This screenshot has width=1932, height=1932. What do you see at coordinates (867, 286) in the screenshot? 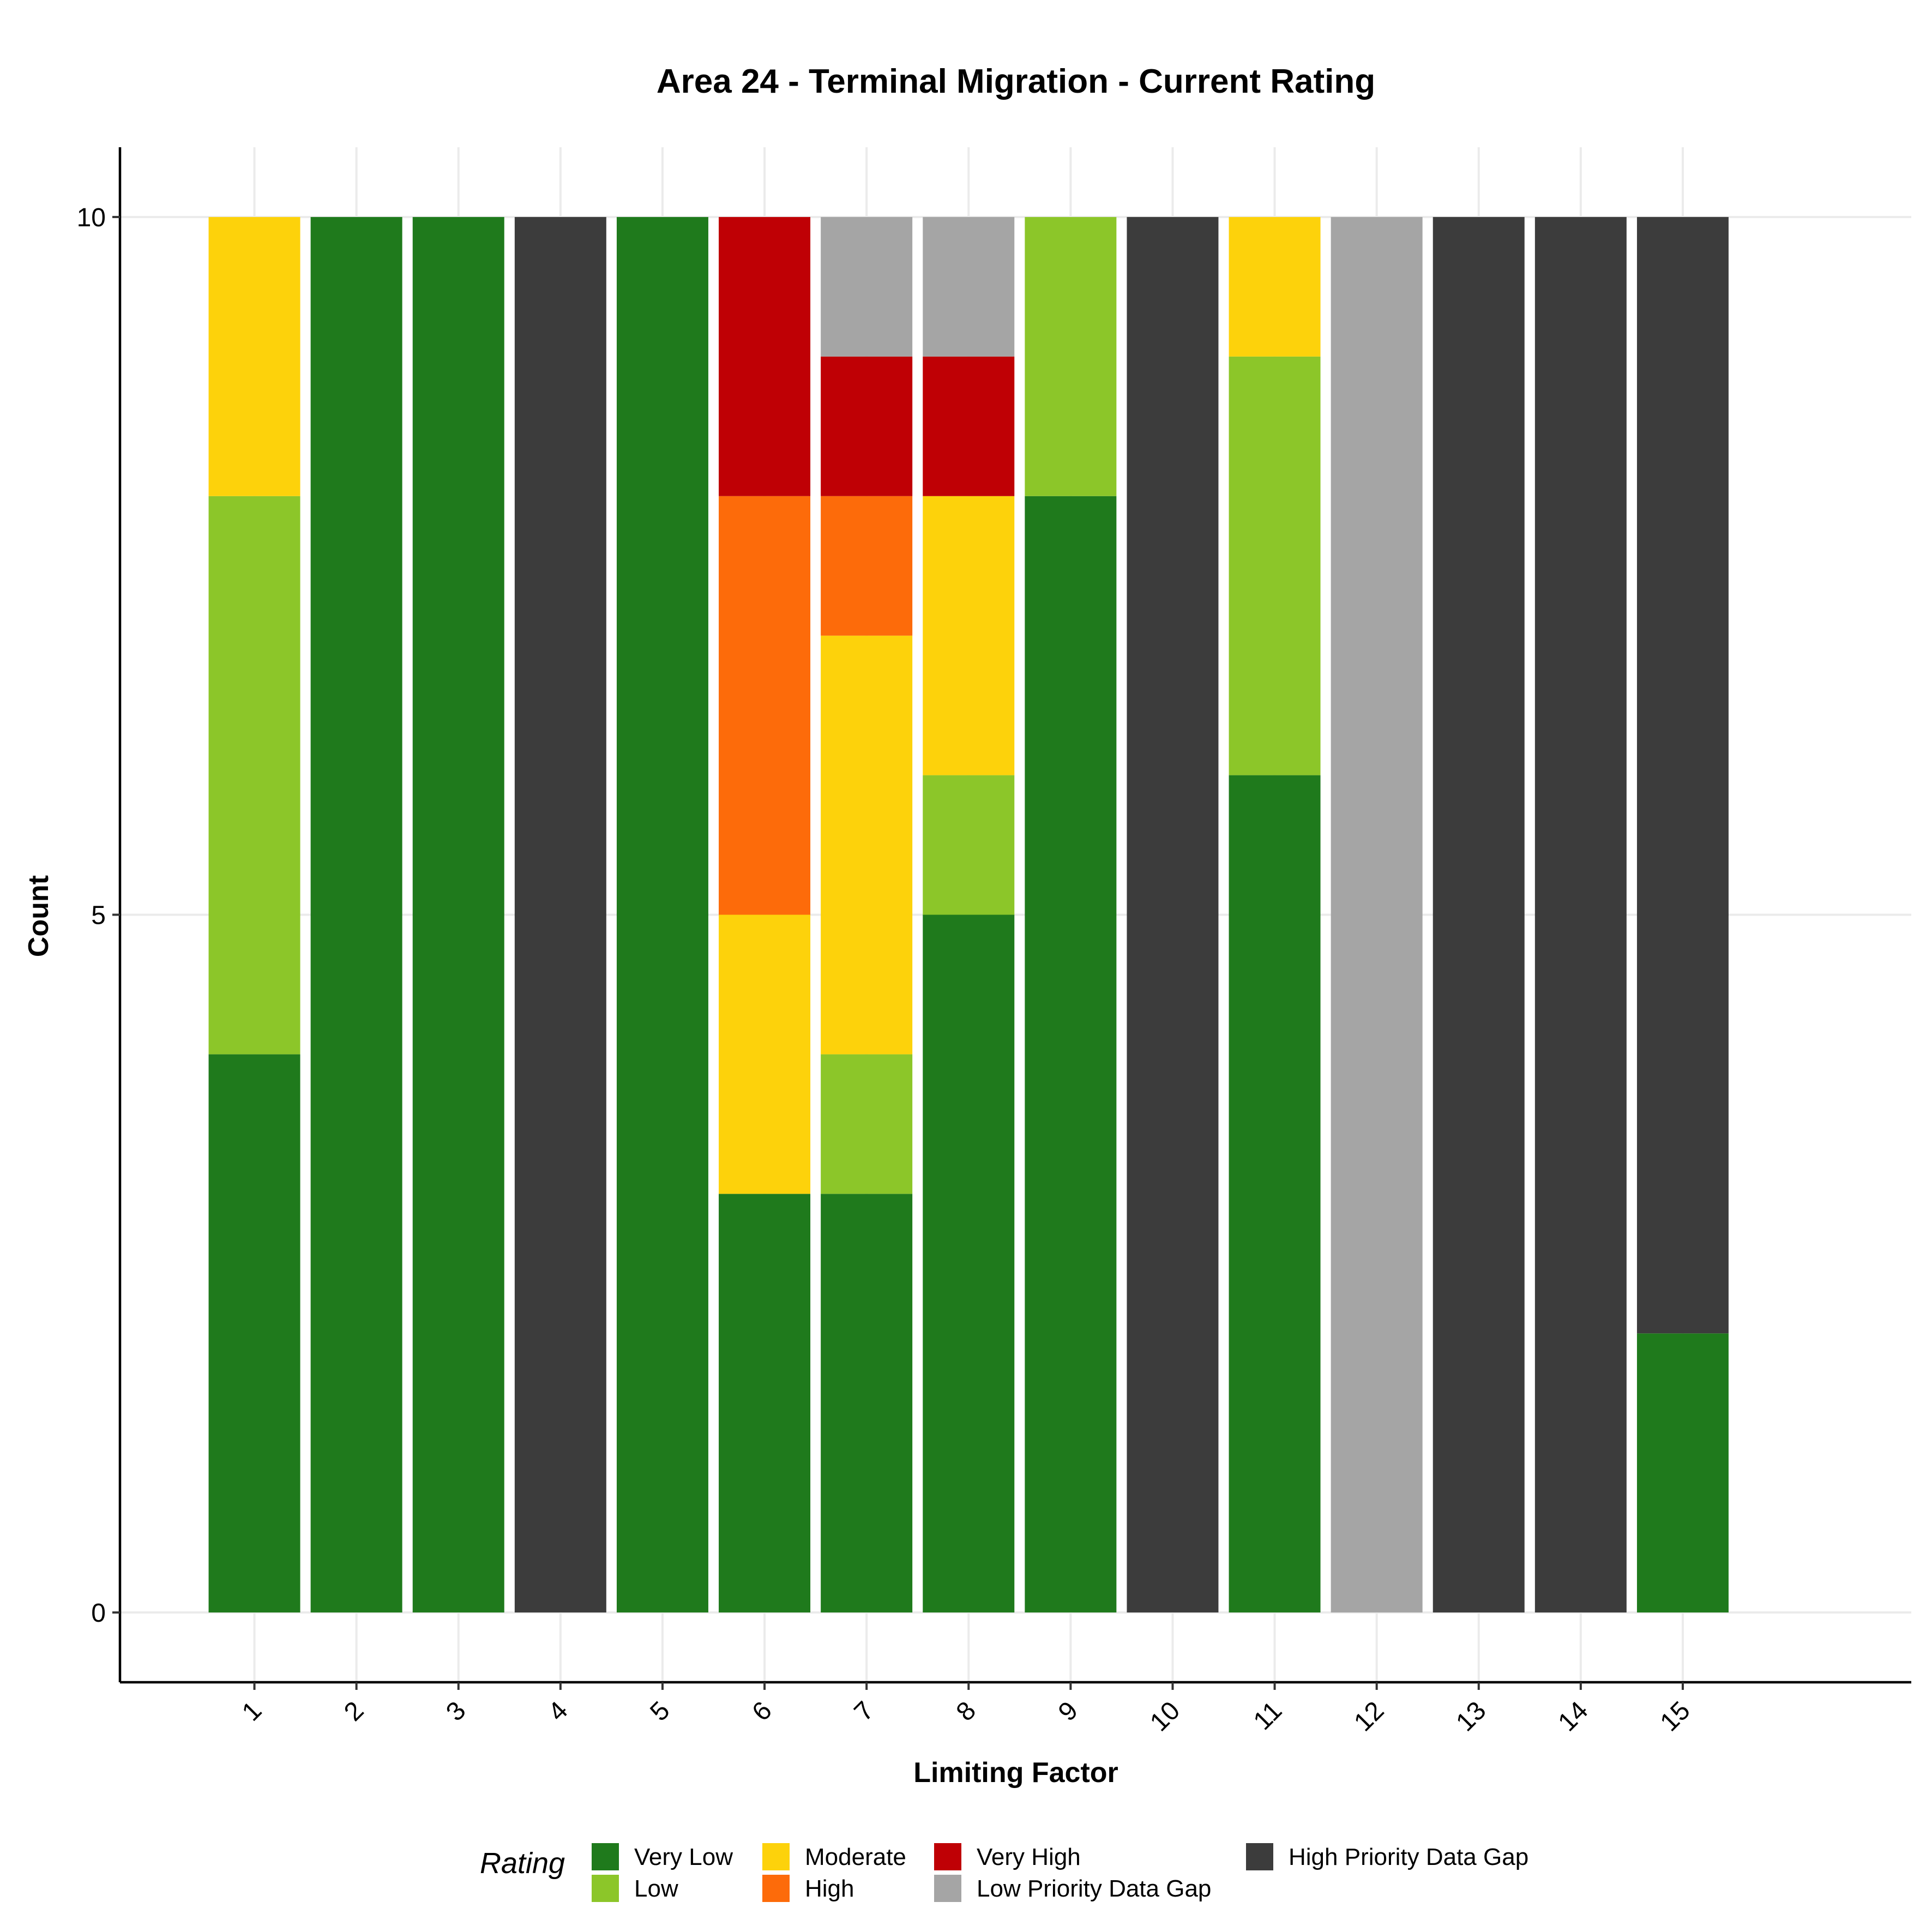
I see `bar-segment-7-low-priority-data-gap` at bounding box center [867, 286].